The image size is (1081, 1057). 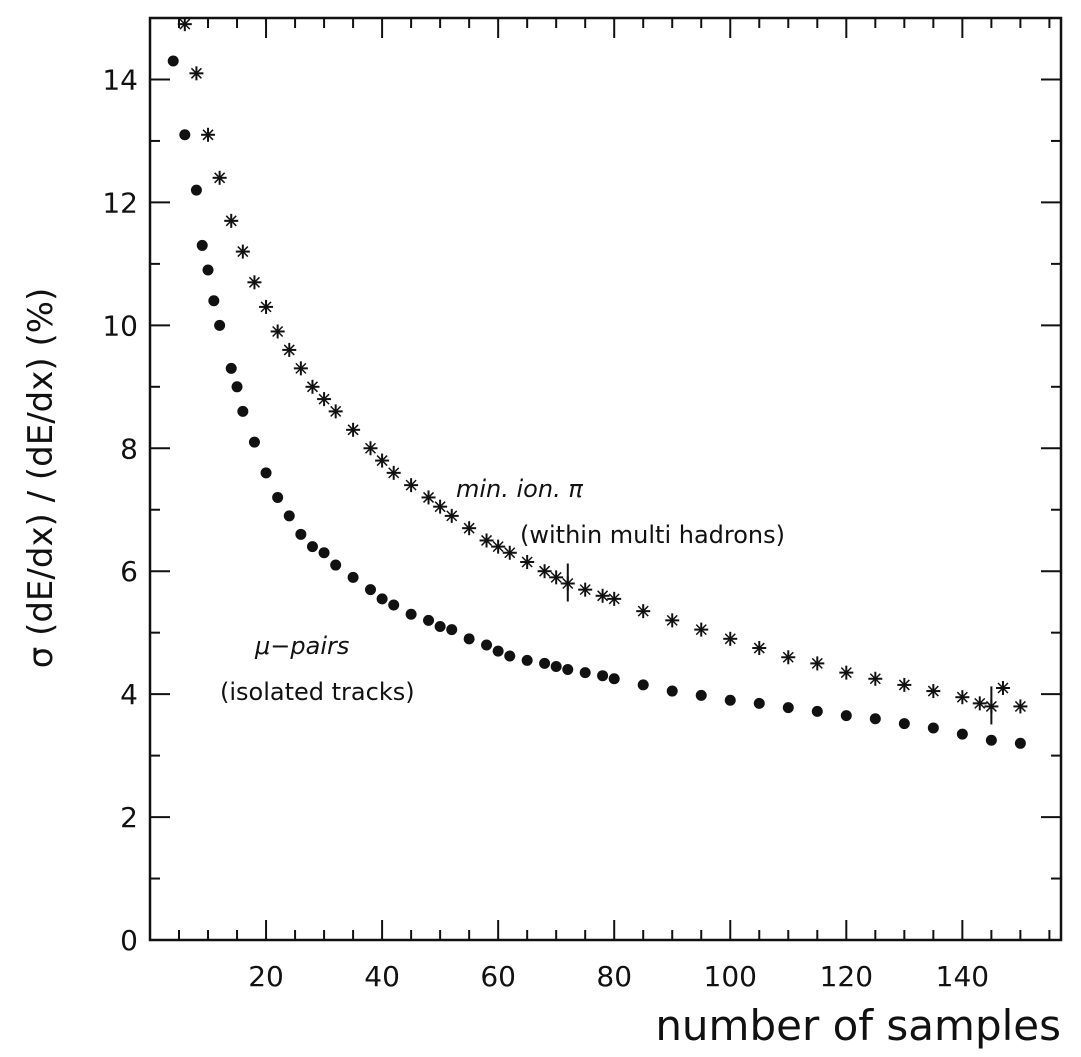 What do you see at coordinates (120, 325) in the screenshot?
I see `y-tick-label: 10` at bounding box center [120, 325].